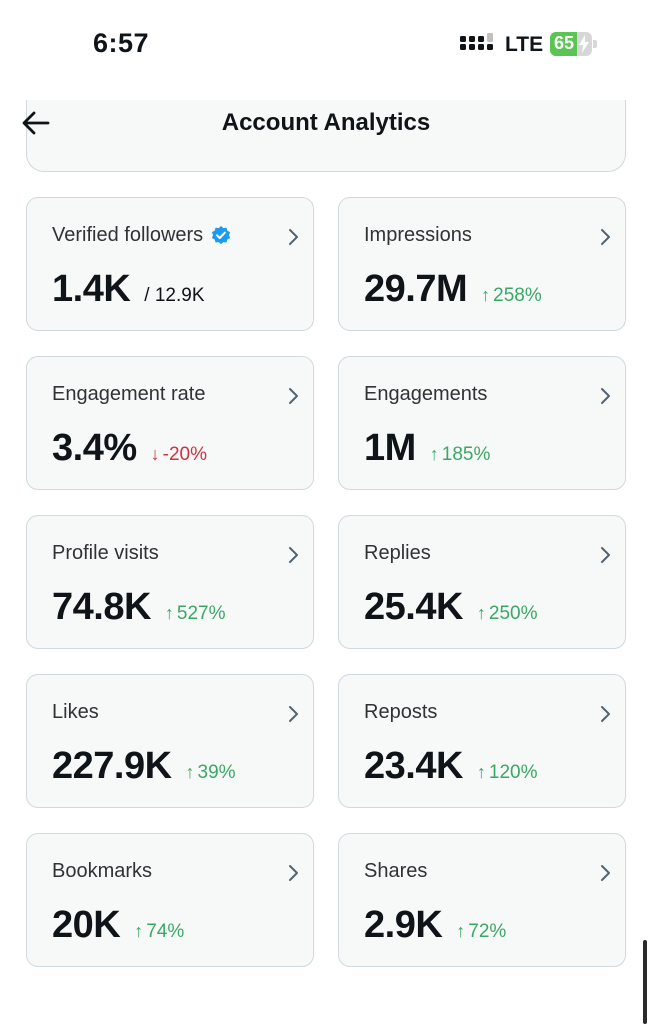  I want to click on metric-value: 1.4K, so click(91, 289).